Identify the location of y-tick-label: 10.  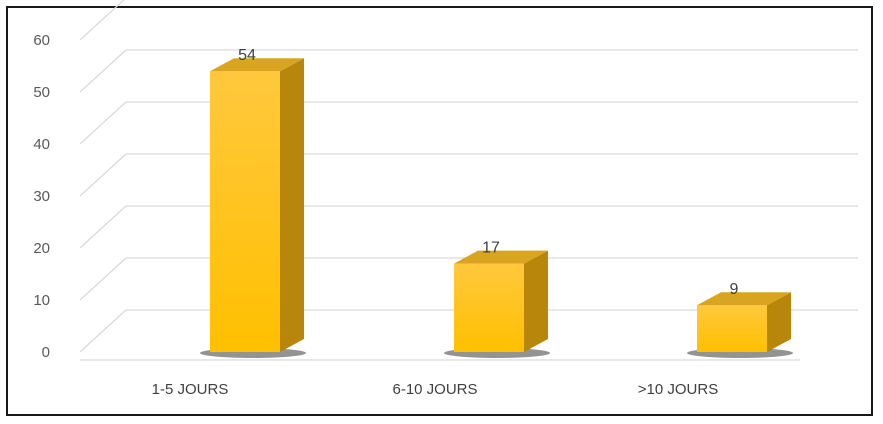
(41, 300).